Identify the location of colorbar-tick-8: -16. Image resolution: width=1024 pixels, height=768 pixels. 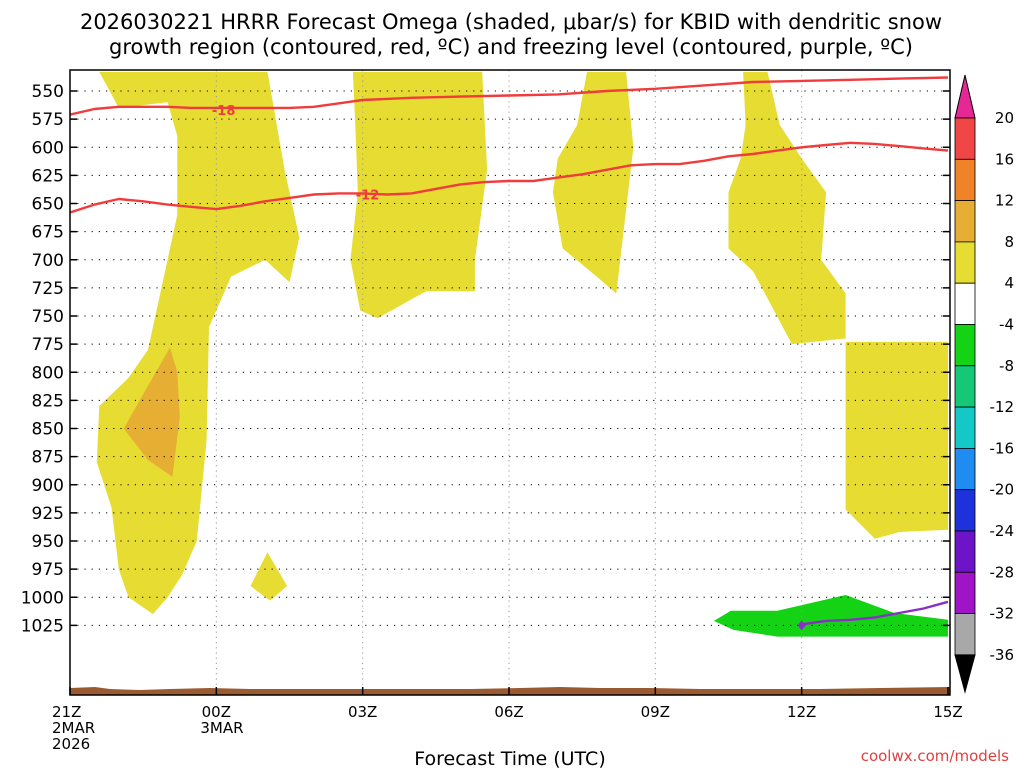
(1002, 448).